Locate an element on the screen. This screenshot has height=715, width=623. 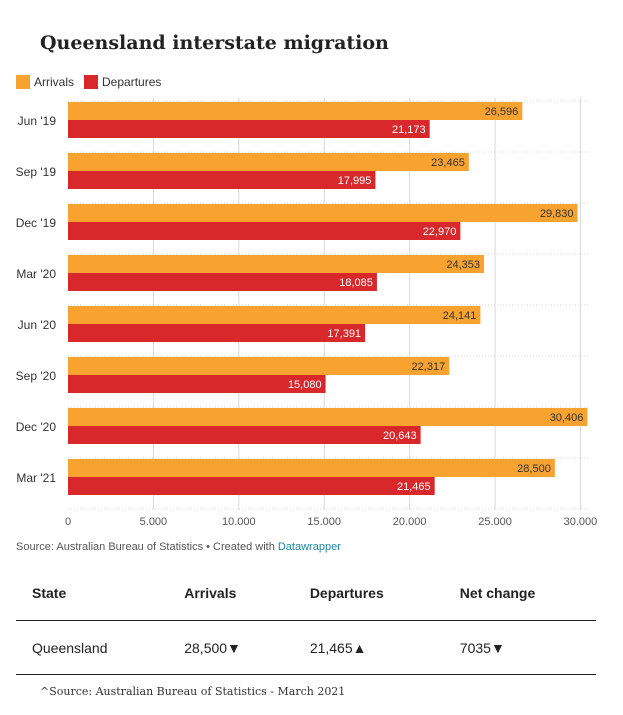
category-label: Jun '20 is located at coordinates (37, 325).